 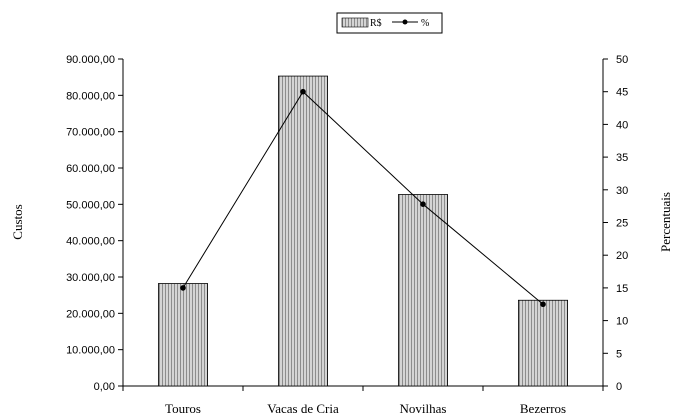 What do you see at coordinates (622, 60) in the screenshot?
I see `y2-tick-label: 50` at bounding box center [622, 60].